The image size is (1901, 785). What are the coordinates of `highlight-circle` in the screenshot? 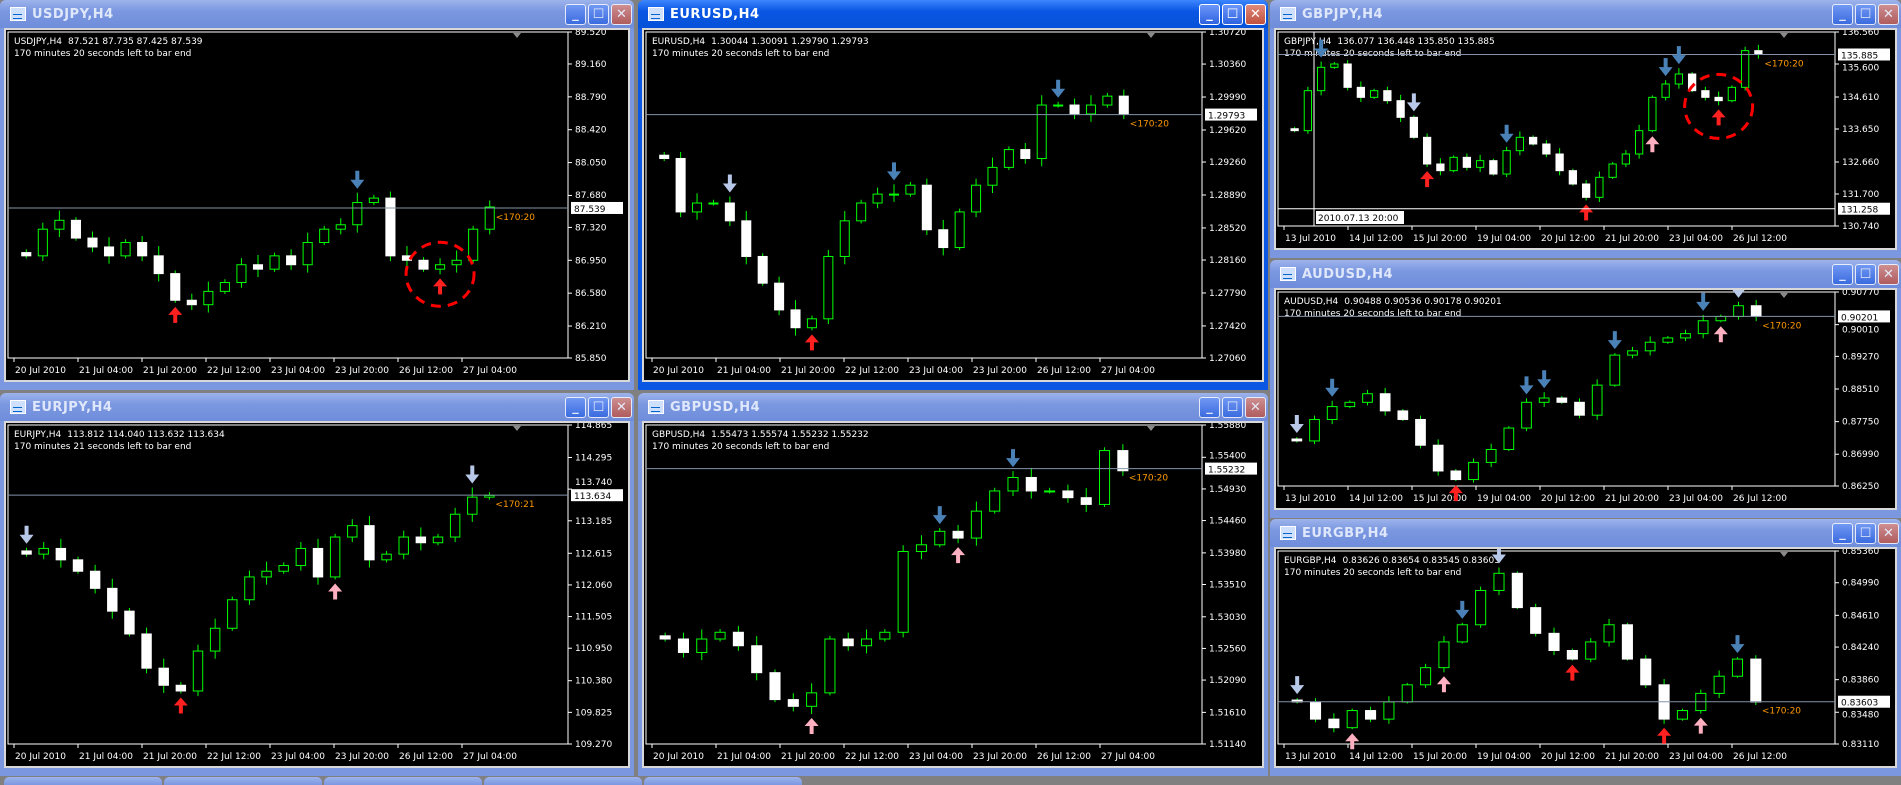 It's located at (440, 274).